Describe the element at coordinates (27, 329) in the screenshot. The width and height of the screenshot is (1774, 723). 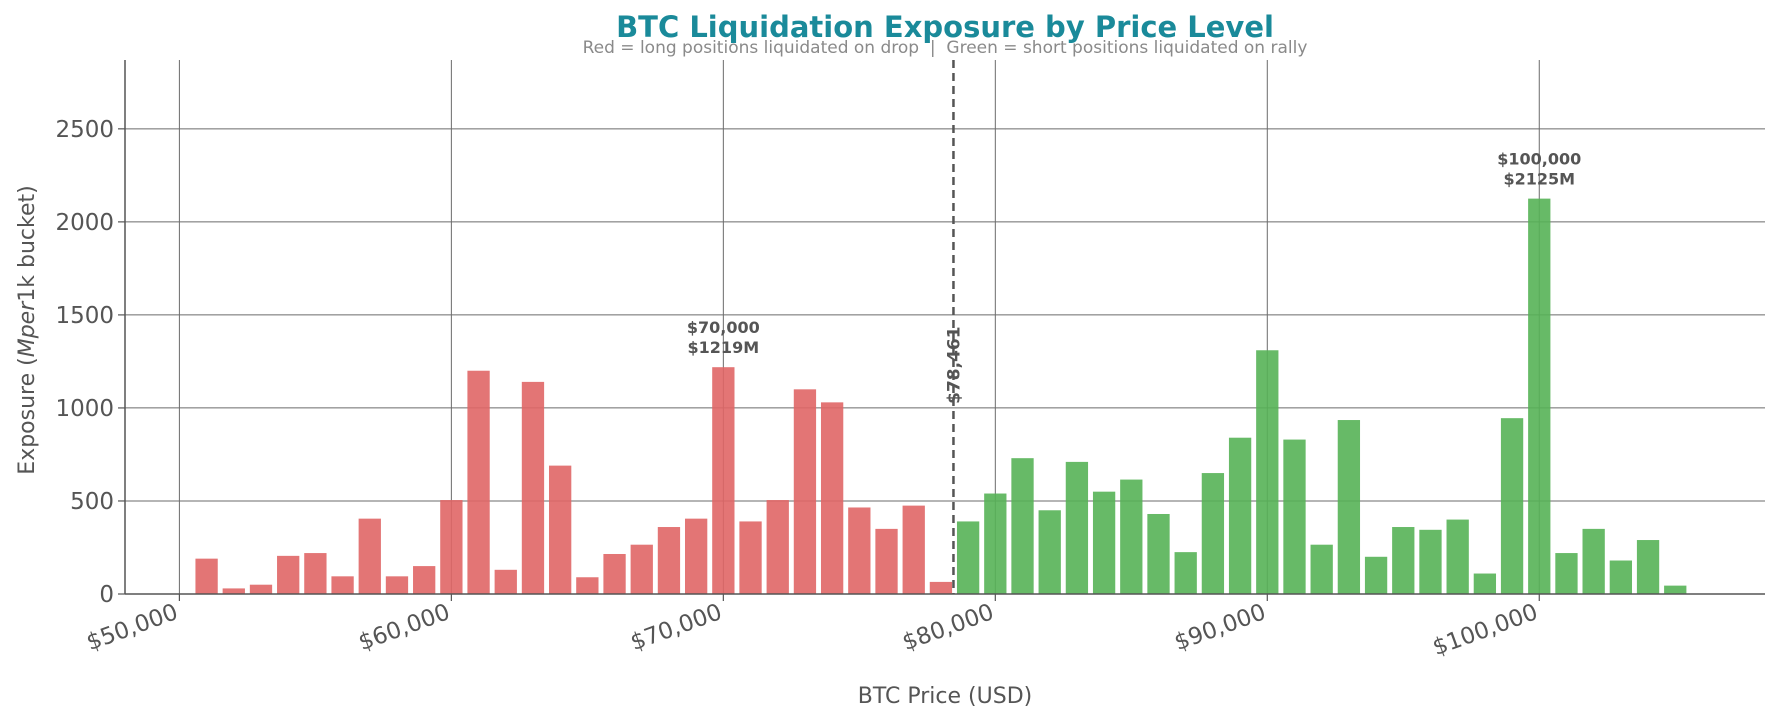
I see `y-axis-label: Exposure (Mper1k bucket)` at that location.